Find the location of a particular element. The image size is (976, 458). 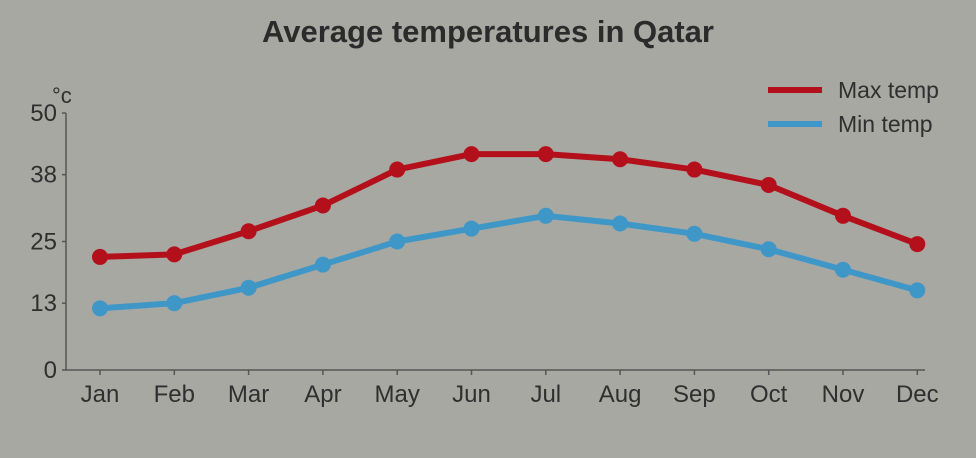

y-tick-label: 13 is located at coordinates (43, 303).